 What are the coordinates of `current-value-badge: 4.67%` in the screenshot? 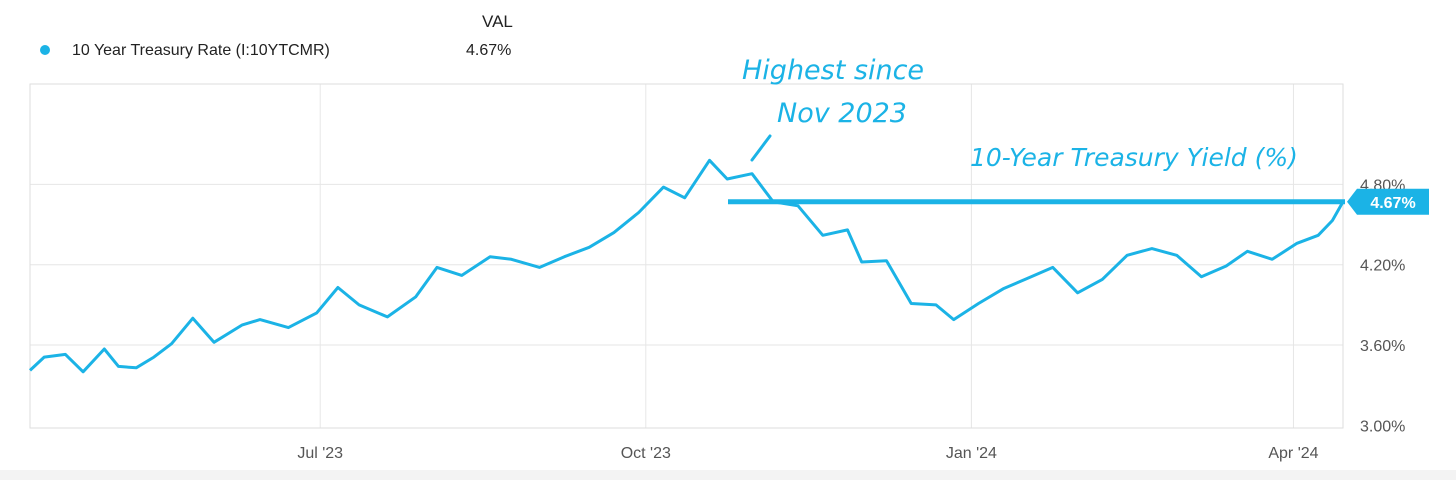 It's located at (1388, 201).